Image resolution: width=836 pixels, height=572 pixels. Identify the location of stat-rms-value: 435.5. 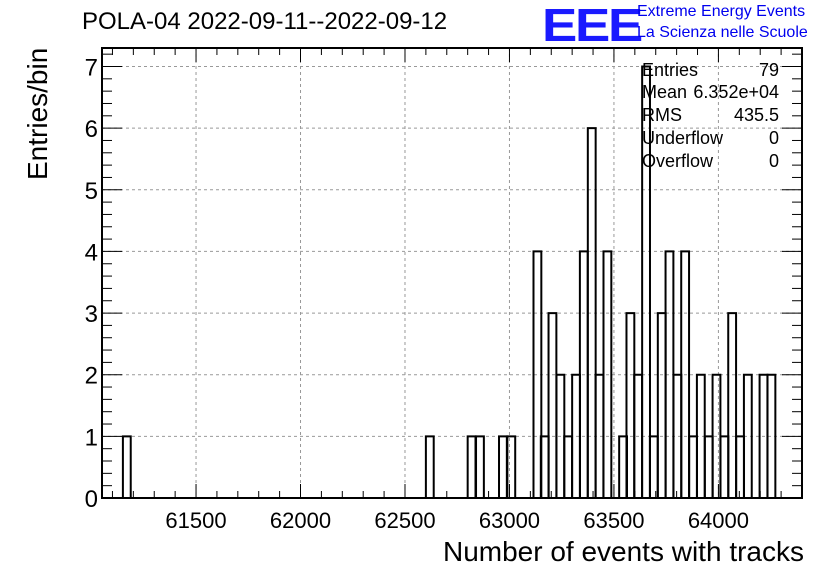
(756, 115).